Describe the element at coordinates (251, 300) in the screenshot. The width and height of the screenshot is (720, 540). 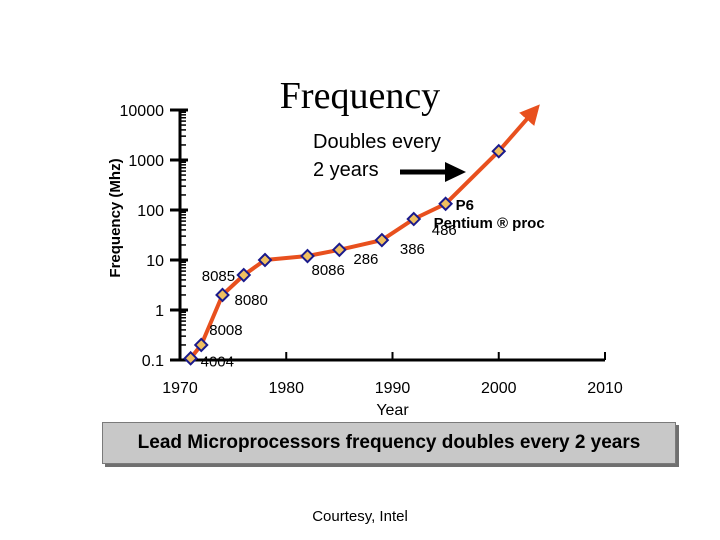
I see `processor-label: 8080` at that location.